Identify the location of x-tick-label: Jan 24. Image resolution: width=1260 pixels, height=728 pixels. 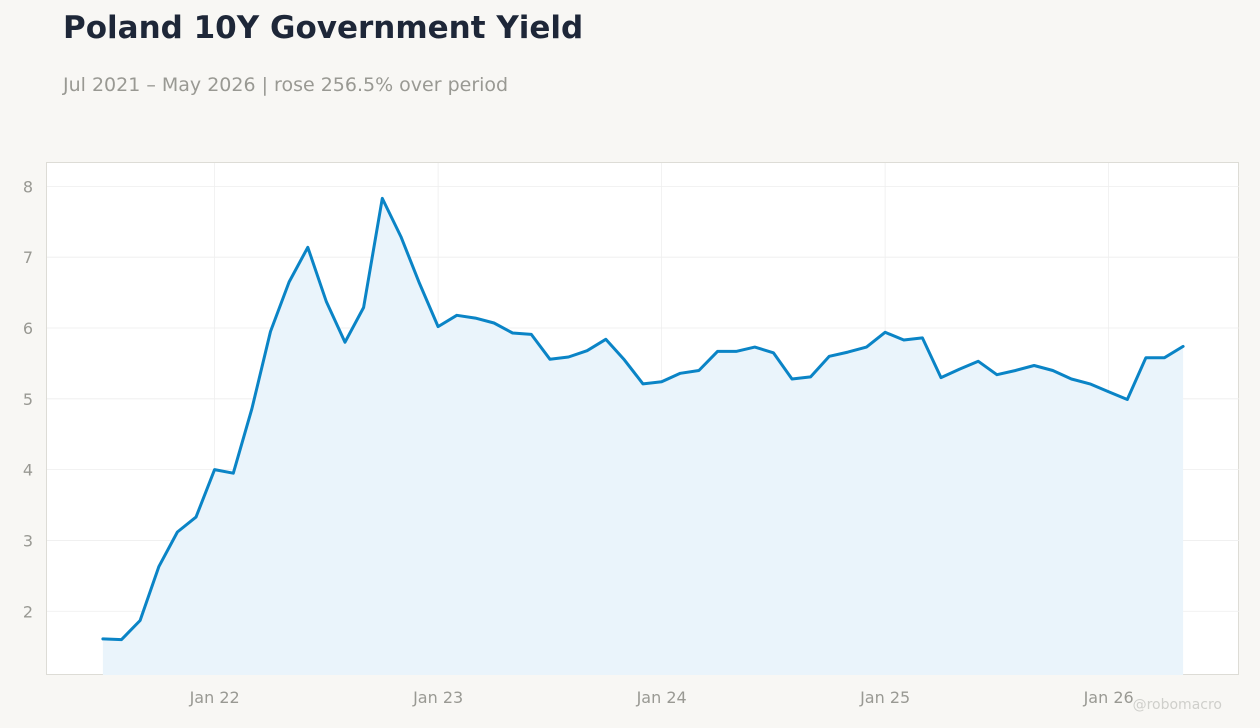
(661, 697).